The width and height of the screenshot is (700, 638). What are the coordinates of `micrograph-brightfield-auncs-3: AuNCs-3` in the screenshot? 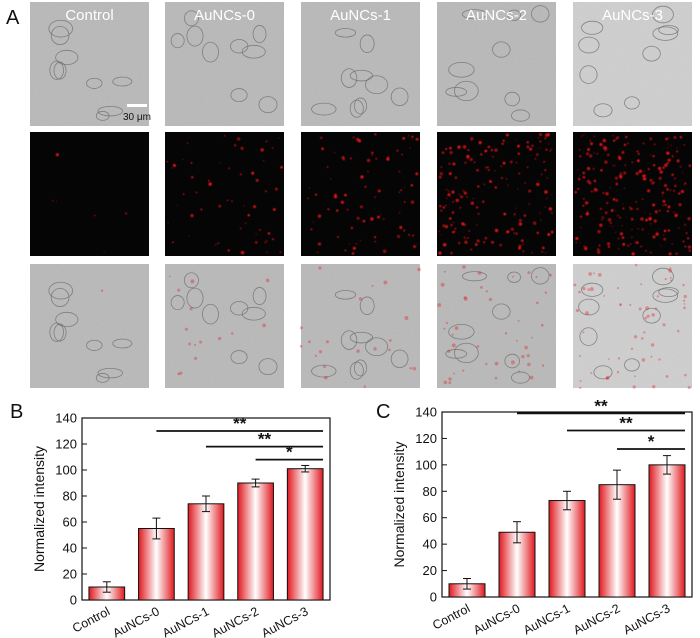 It's located at (632, 64).